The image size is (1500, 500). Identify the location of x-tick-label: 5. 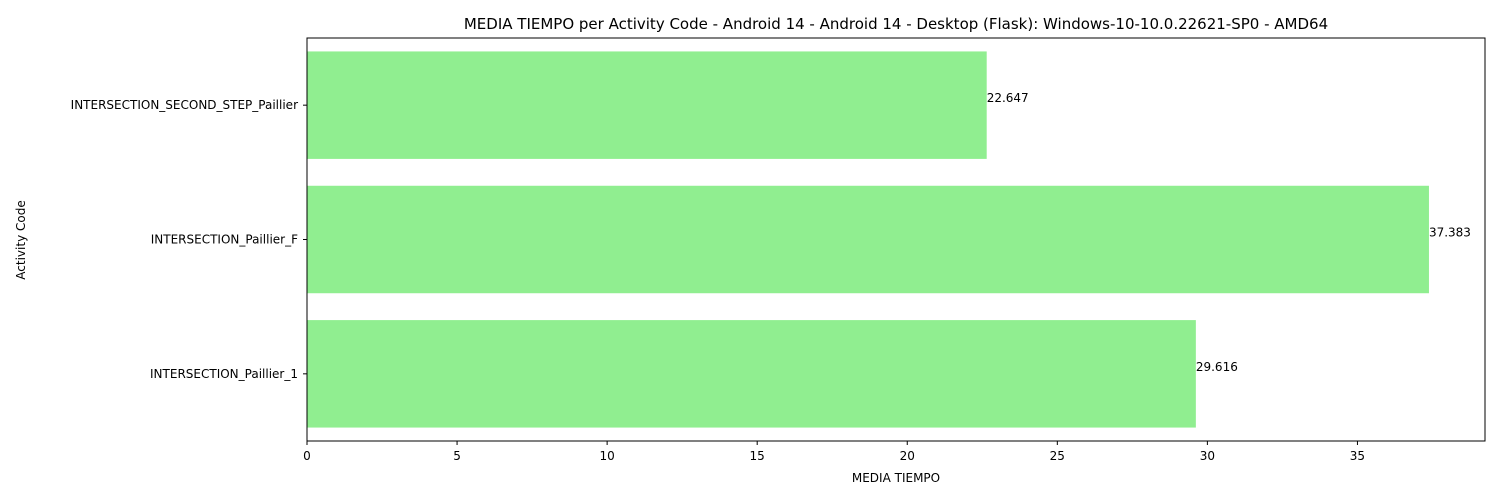
(457, 456).